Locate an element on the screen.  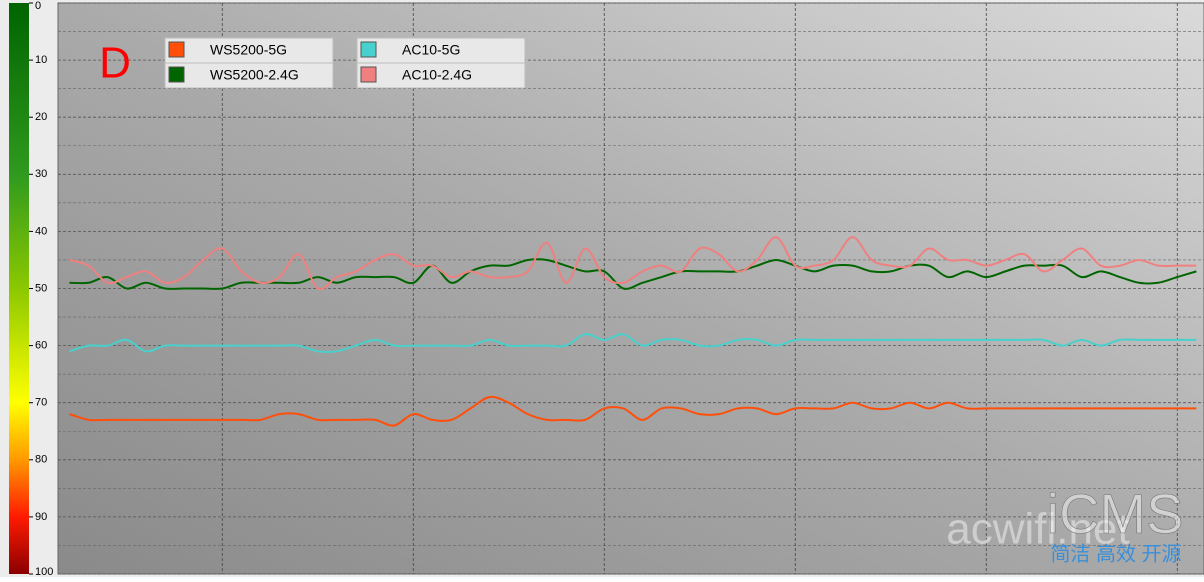
y-tick-label: 0 is located at coordinates (38, 6).